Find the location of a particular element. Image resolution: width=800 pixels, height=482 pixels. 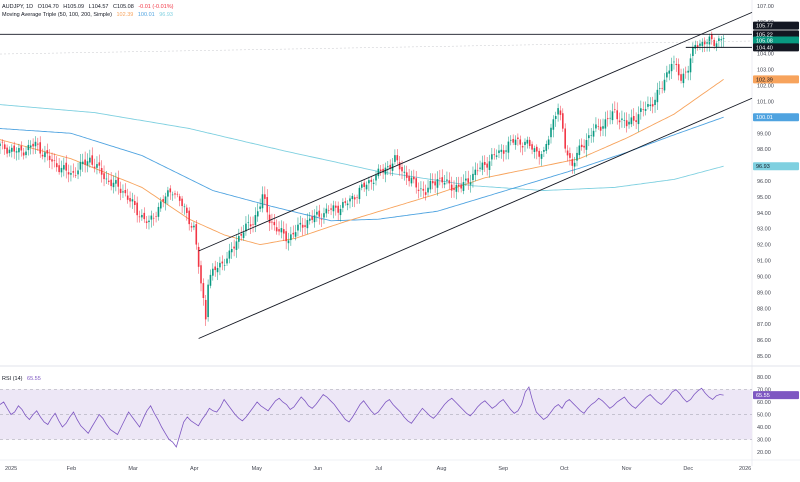

price-tick-label: 92.00 is located at coordinates (764, 246).